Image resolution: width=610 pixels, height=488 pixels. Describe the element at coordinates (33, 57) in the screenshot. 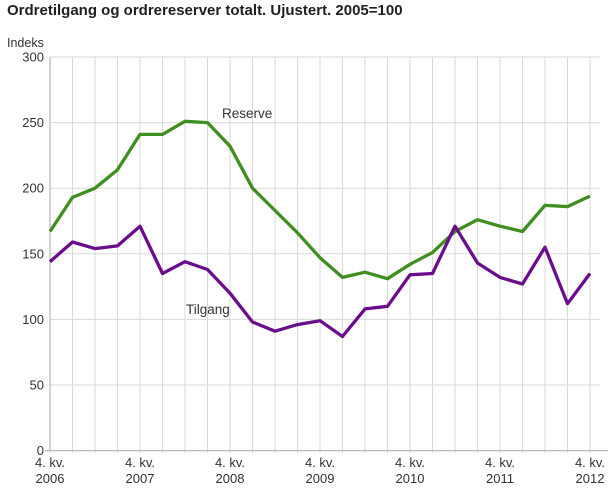

I see `y-tick-label: 300` at that location.